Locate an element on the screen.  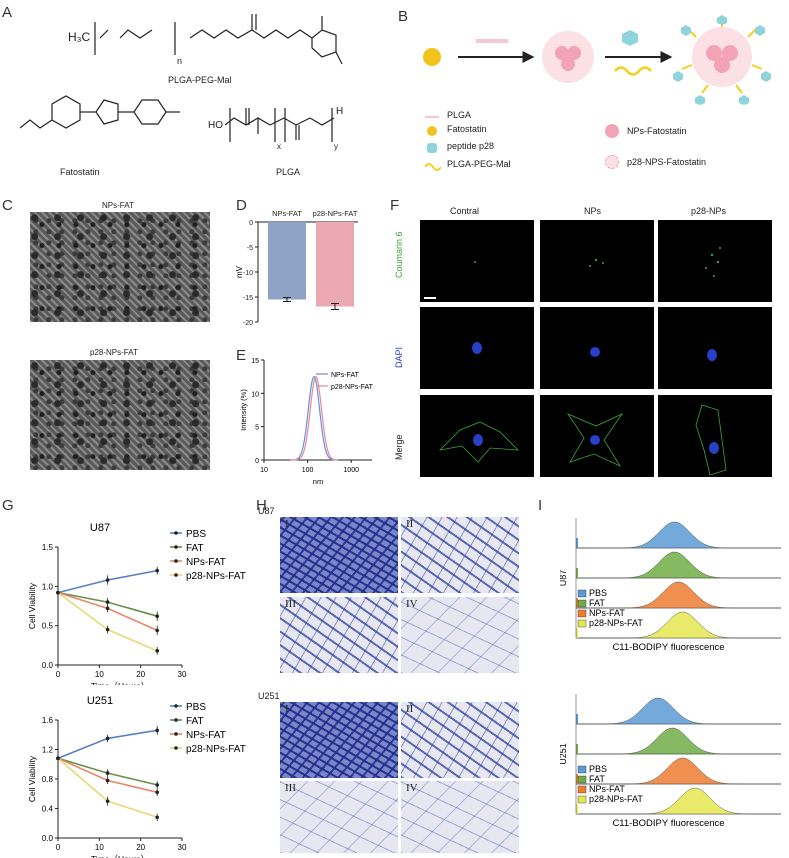
chemical-structures is located at coordinates (181, 78).